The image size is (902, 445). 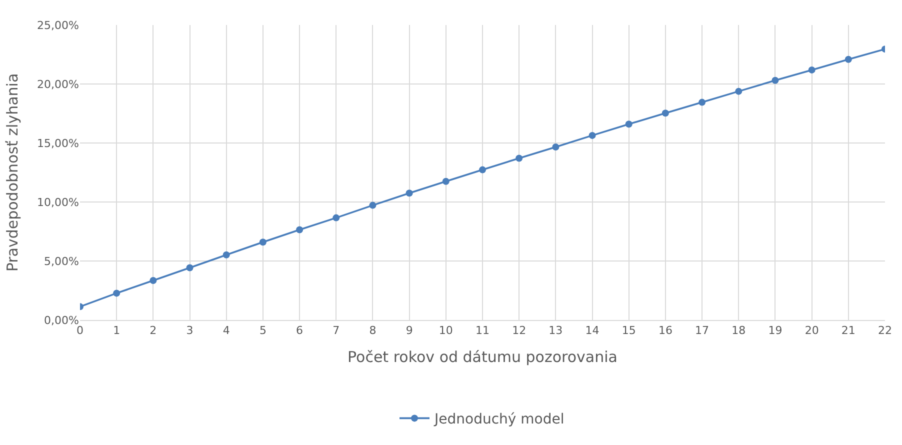 I want to click on x-tick-label: 14, so click(x=592, y=331).